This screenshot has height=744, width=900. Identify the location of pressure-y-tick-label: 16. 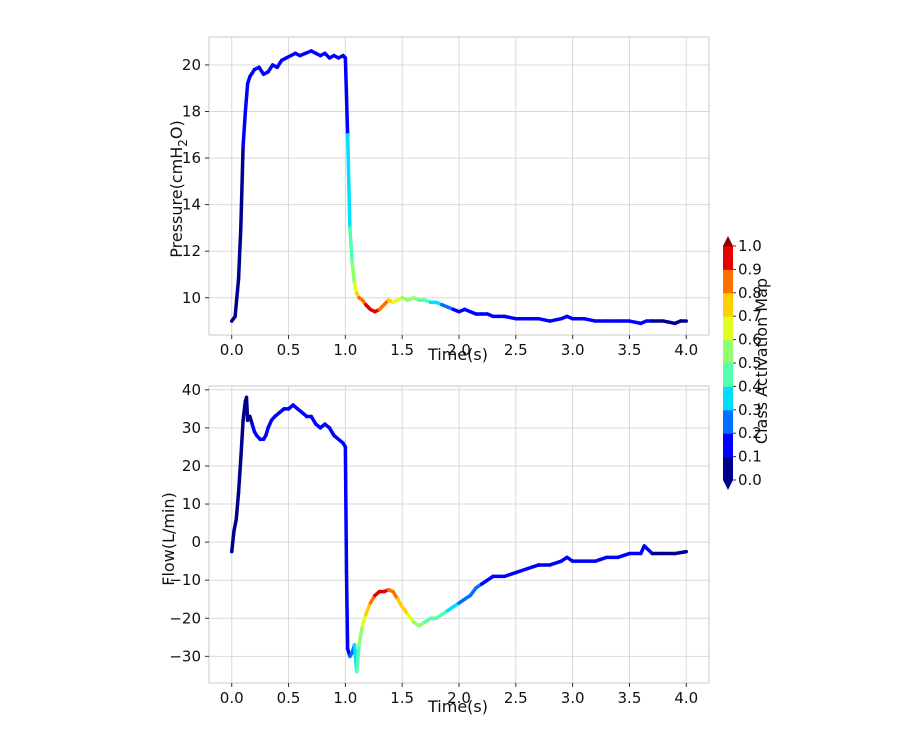
(191, 158).